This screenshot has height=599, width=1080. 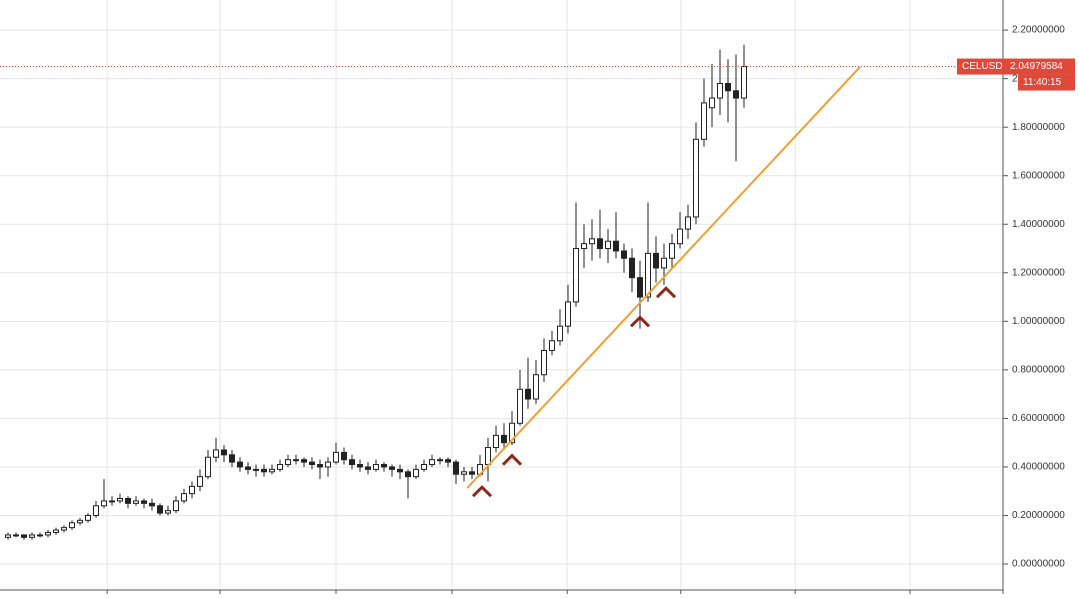 I want to click on price-badge, so click(x=1016, y=66).